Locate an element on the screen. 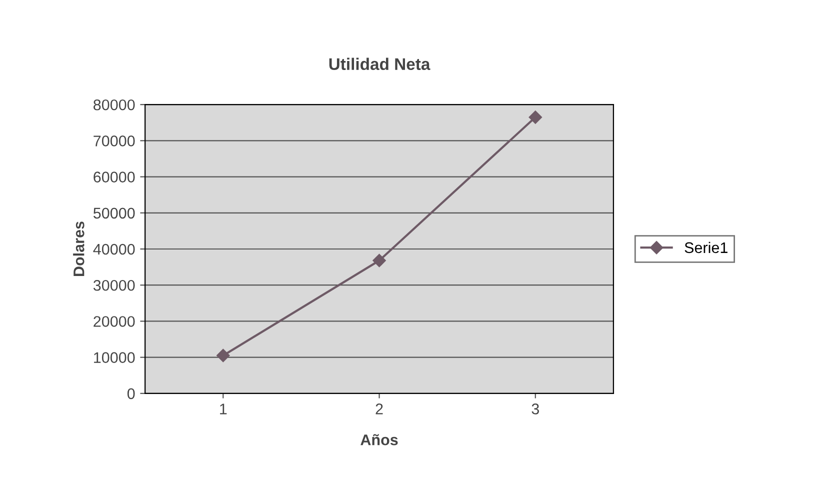 The image size is (829, 498). x-tick-label: 3 is located at coordinates (535, 409).